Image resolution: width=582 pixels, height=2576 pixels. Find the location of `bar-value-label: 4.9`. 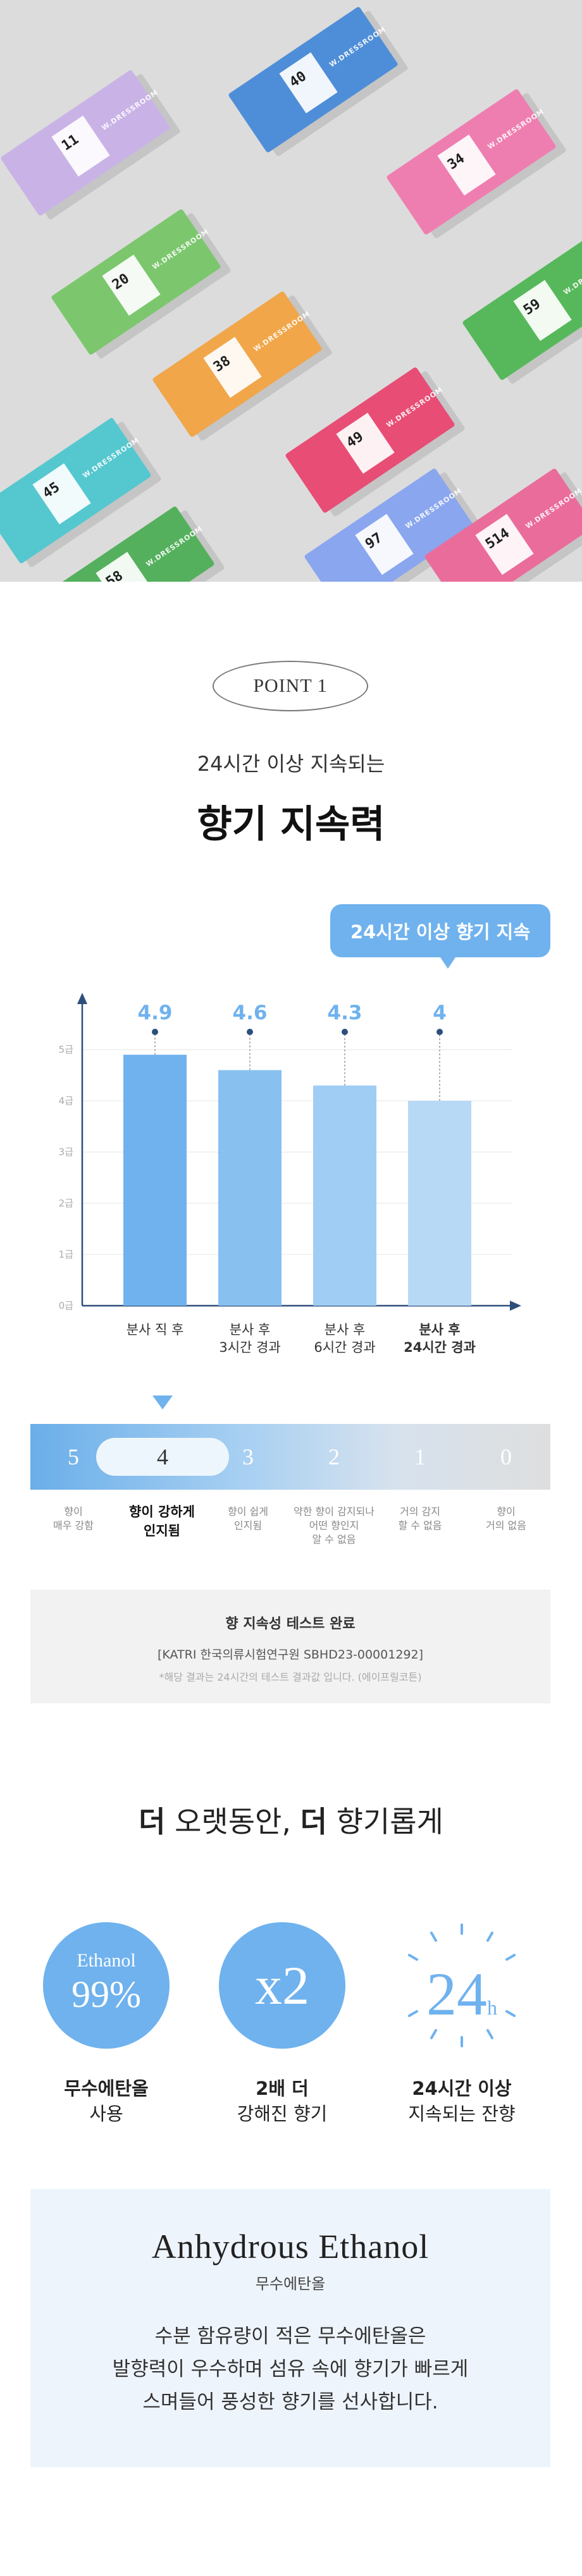

bar-value-label: 4.9 is located at coordinates (155, 1013).